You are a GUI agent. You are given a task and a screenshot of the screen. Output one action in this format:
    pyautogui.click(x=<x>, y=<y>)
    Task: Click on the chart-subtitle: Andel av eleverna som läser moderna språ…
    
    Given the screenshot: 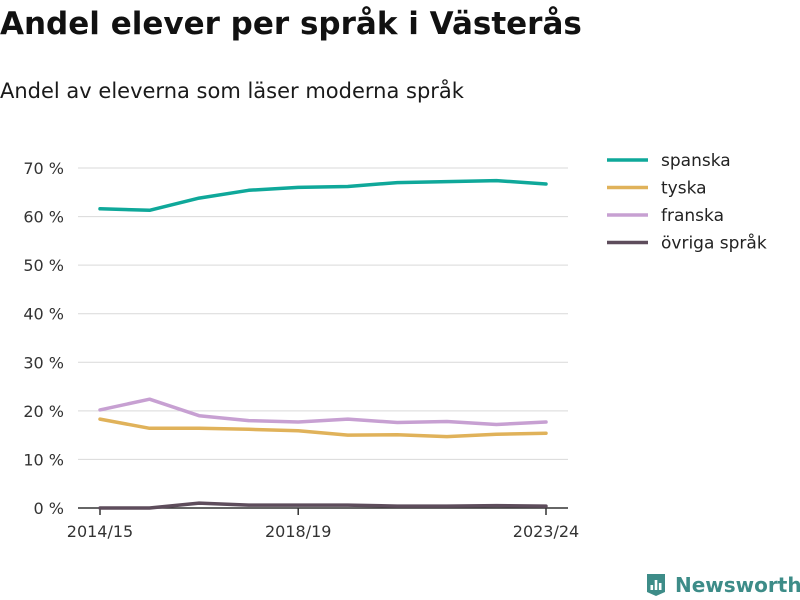 What is the action you would take?
    pyautogui.click(x=232, y=91)
    